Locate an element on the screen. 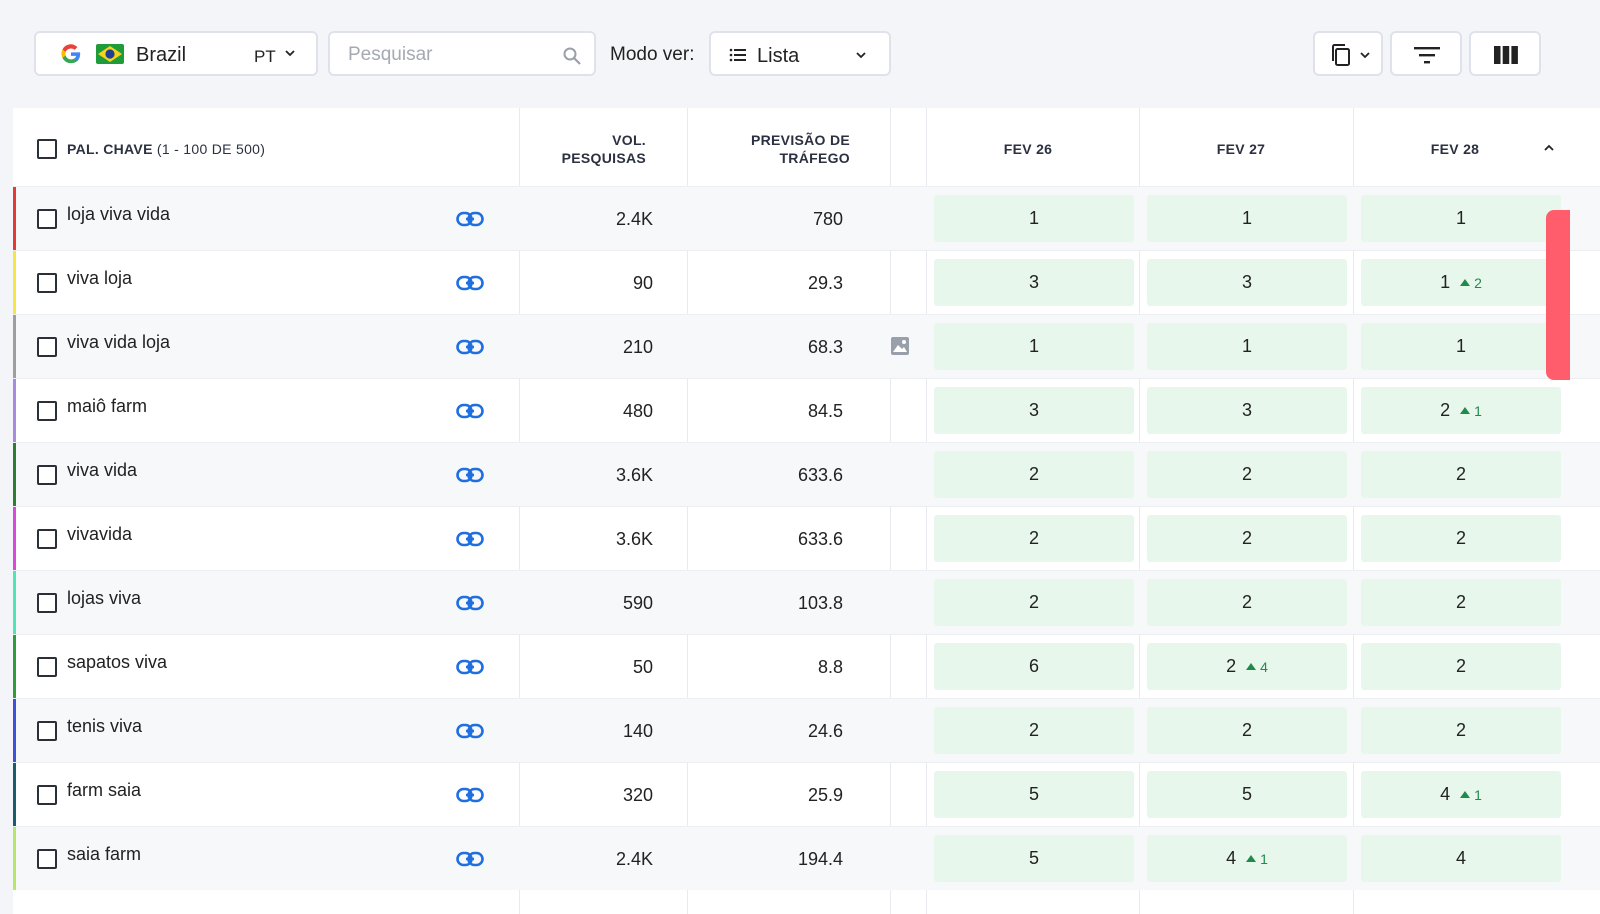 The height and width of the screenshot is (914, 1600). copy-button is located at coordinates (1348, 53).